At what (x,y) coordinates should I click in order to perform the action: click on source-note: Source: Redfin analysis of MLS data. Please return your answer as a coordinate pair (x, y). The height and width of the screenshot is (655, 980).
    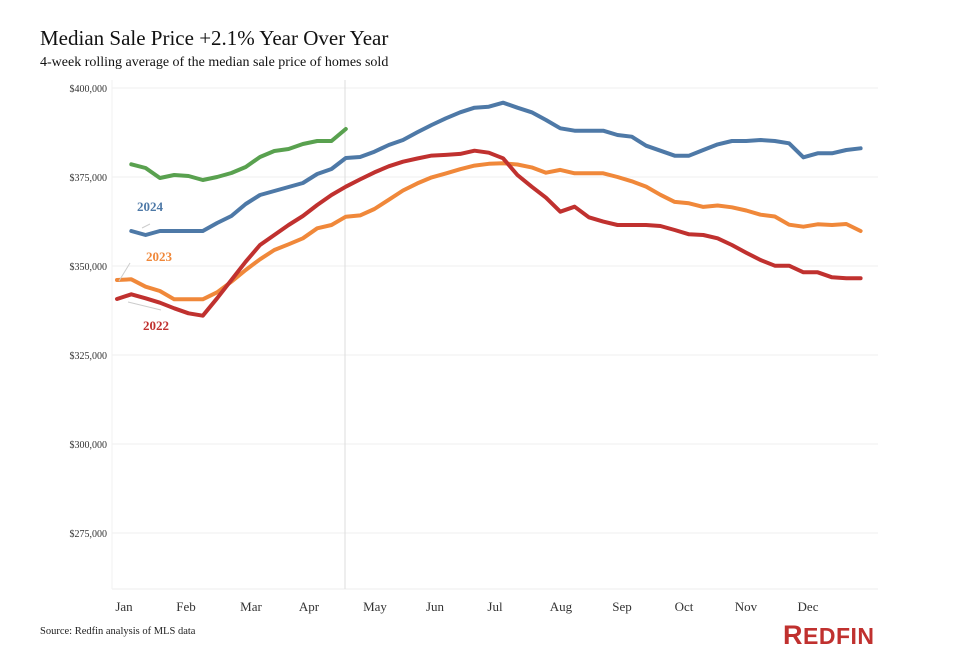
    Looking at the image, I should click on (118, 631).